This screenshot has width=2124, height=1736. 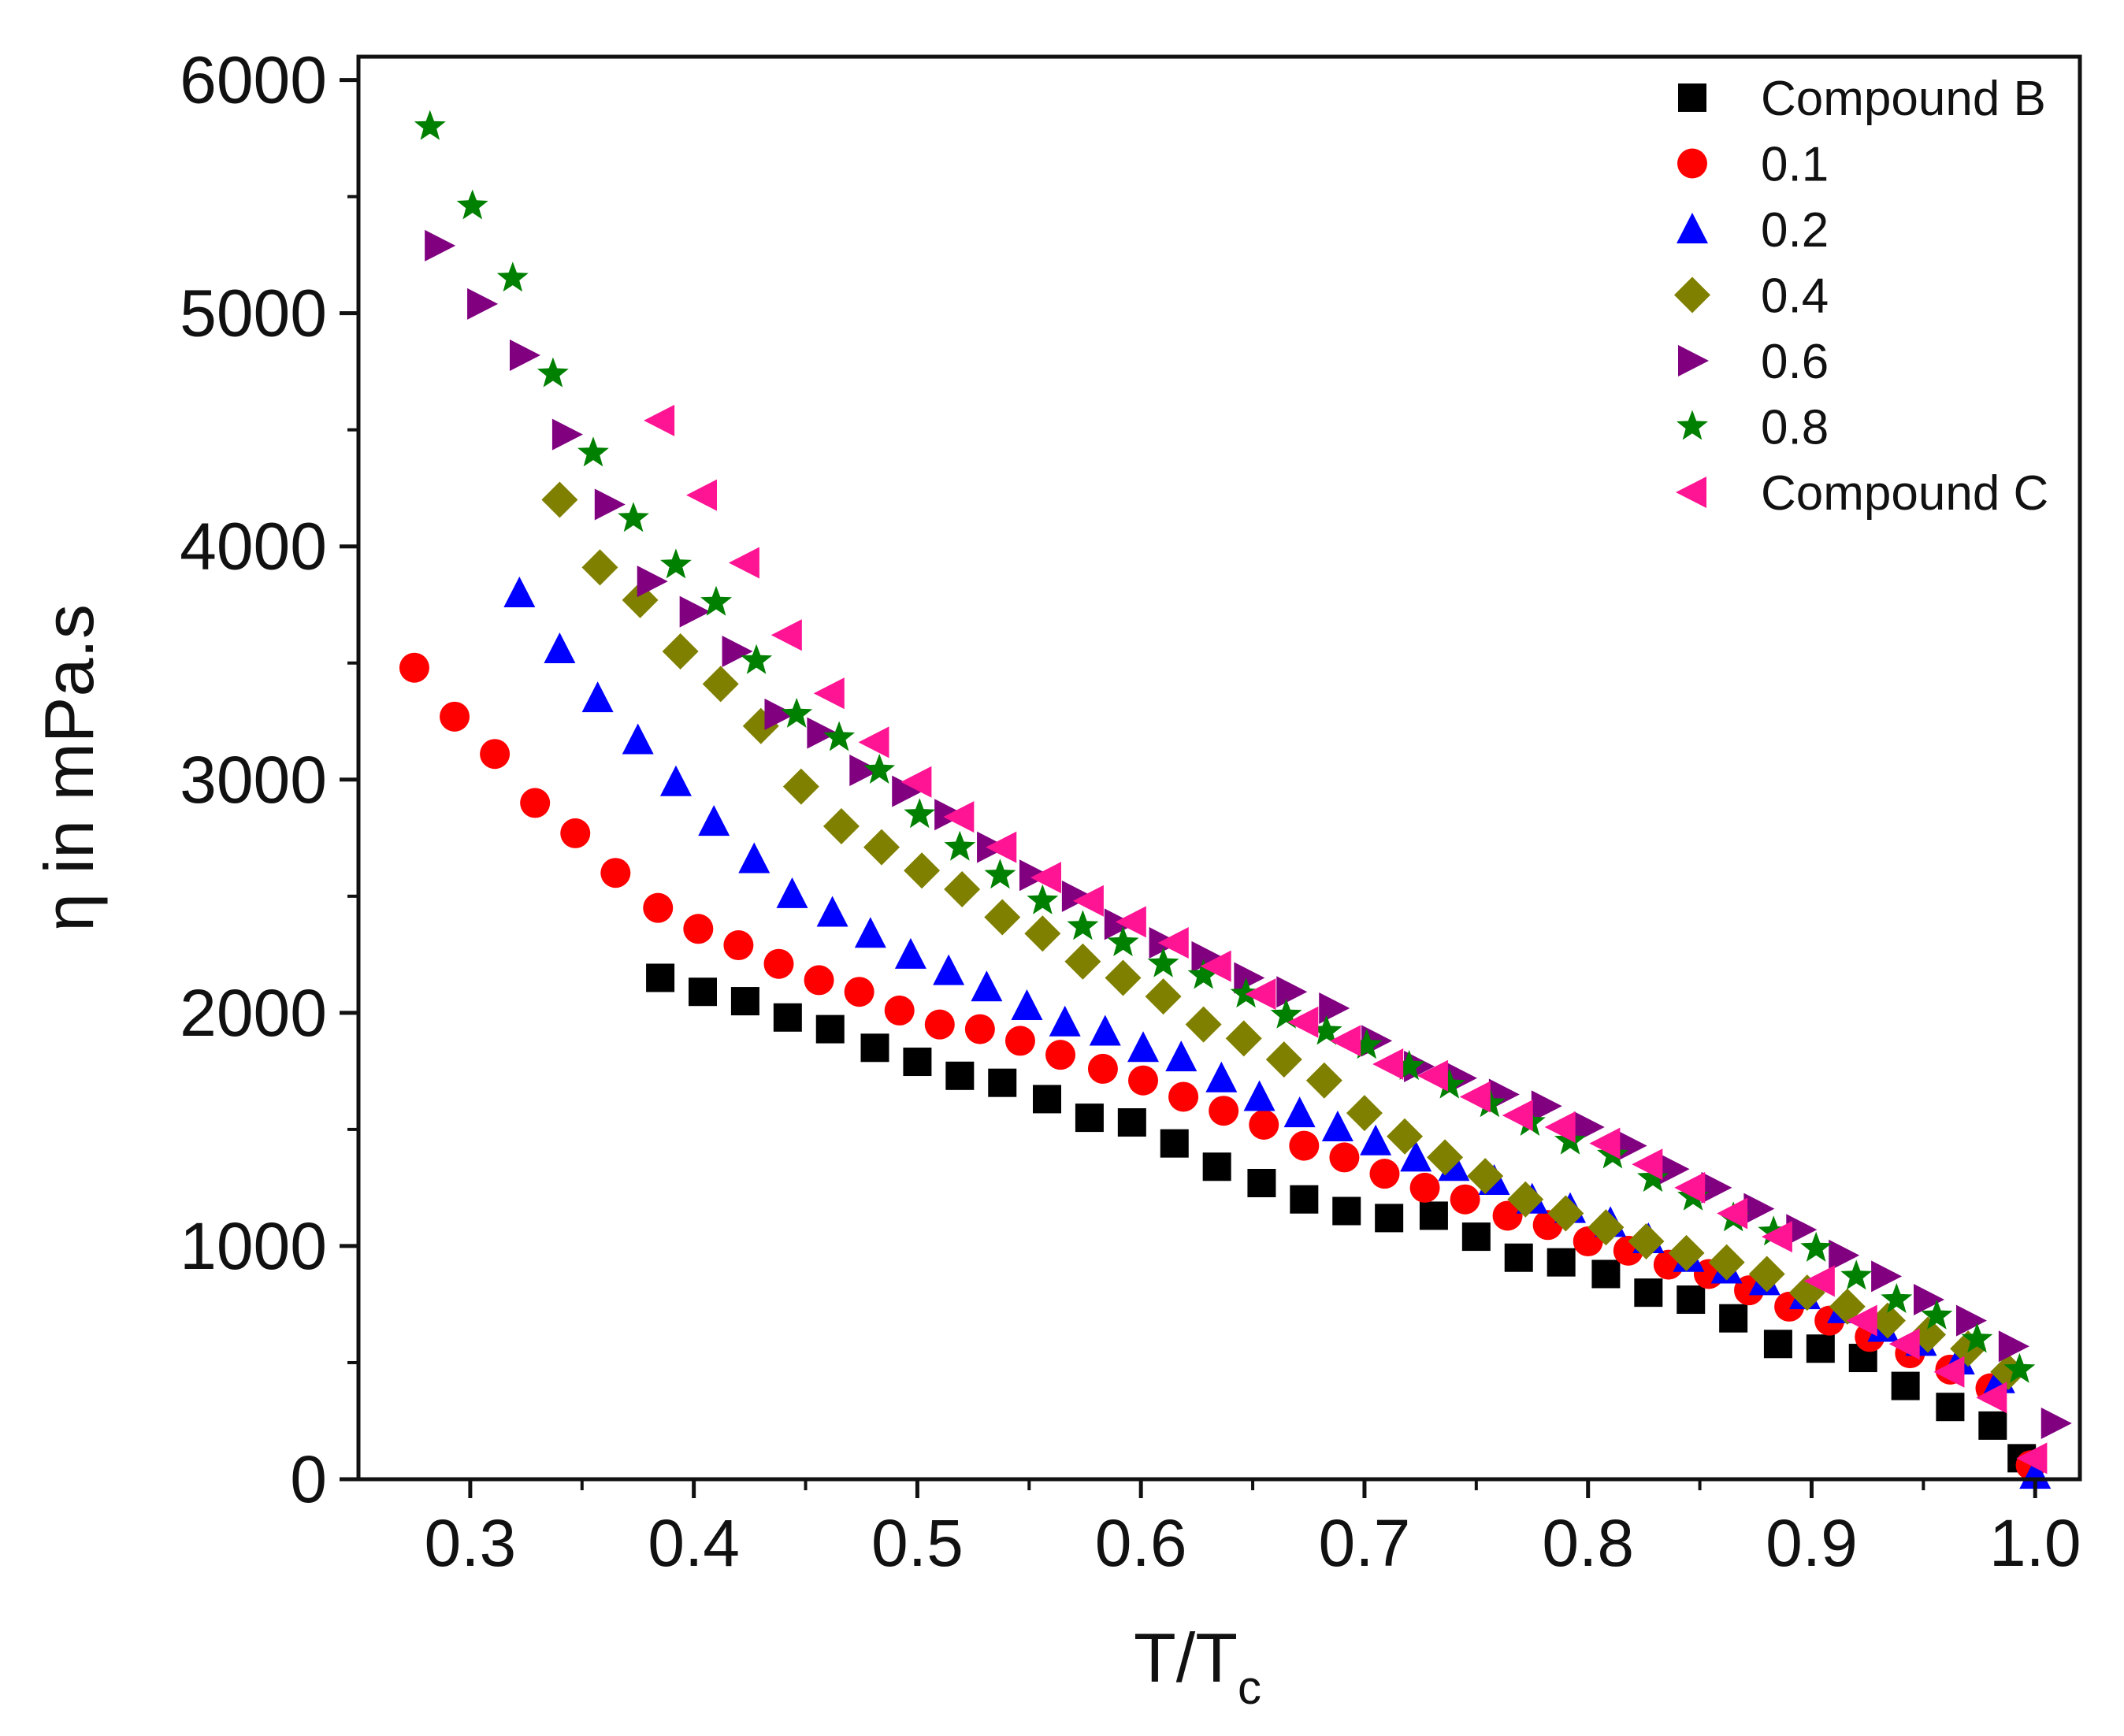 What do you see at coordinates (1862, 494) in the screenshot?
I see `legend-entry: Compound C` at bounding box center [1862, 494].